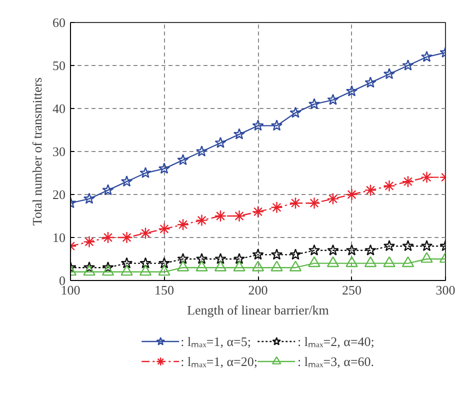 The height and width of the screenshot is (399, 474). What do you see at coordinates (59, 108) in the screenshot?
I see `y-tick-label: 40` at bounding box center [59, 108].